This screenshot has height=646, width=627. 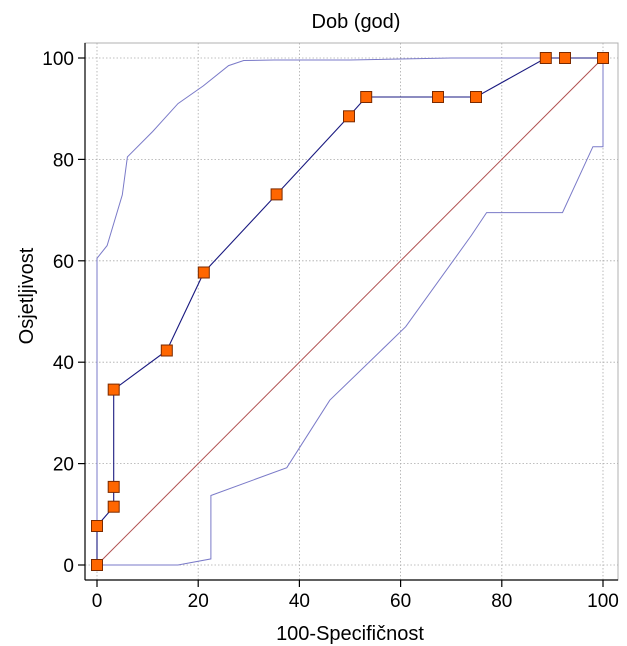 I want to click on x-tick-label: 0, so click(x=97, y=601).